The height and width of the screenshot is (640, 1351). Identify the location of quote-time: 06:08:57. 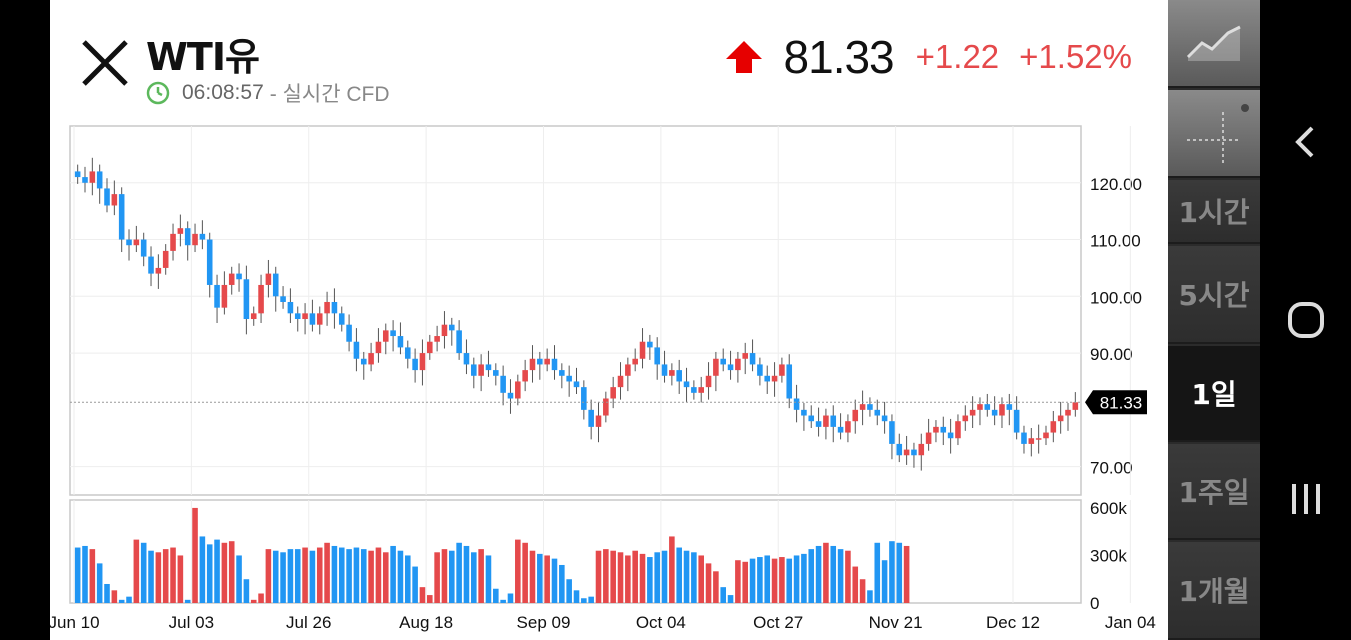
(223, 92).